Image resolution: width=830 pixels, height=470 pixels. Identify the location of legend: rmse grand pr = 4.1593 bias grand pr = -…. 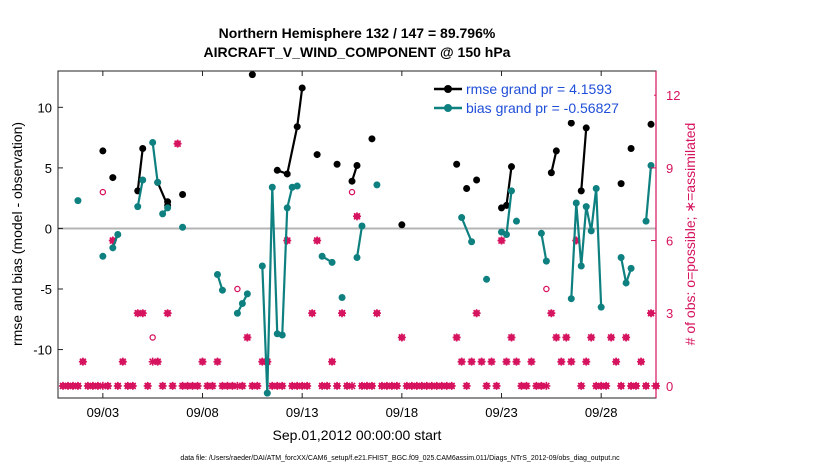
(542, 99).